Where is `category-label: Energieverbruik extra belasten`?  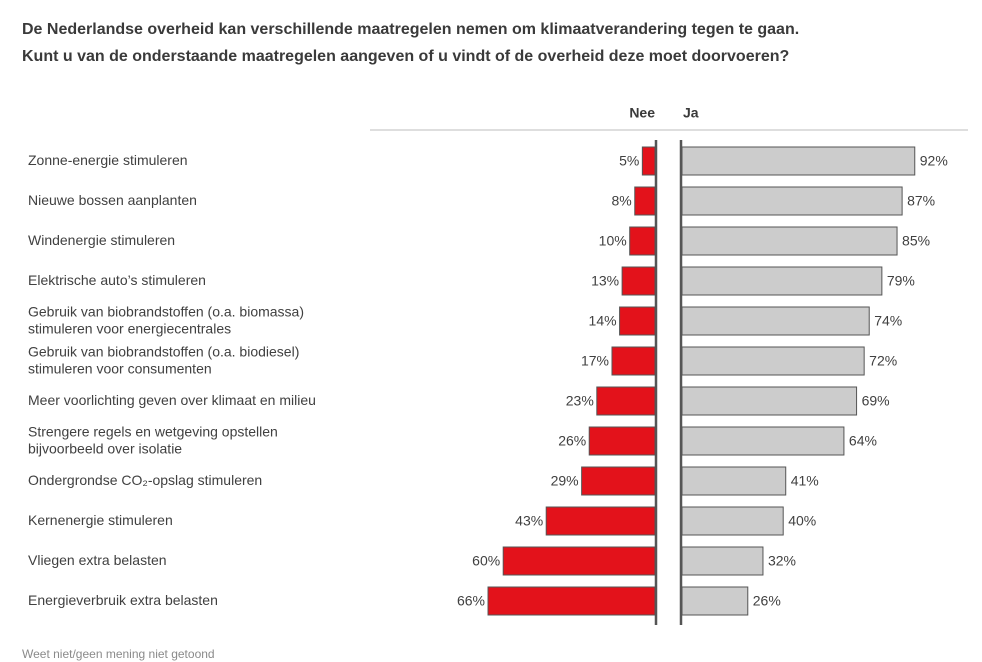
category-label: Energieverbruik extra belasten is located at coordinates (123, 600).